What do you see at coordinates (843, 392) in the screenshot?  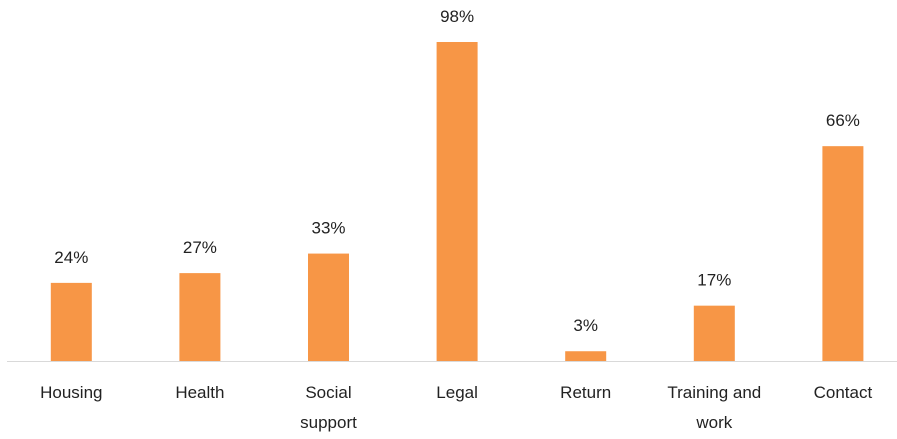 I see `x-tick-label: Contact` at bounding box center [843, 392].